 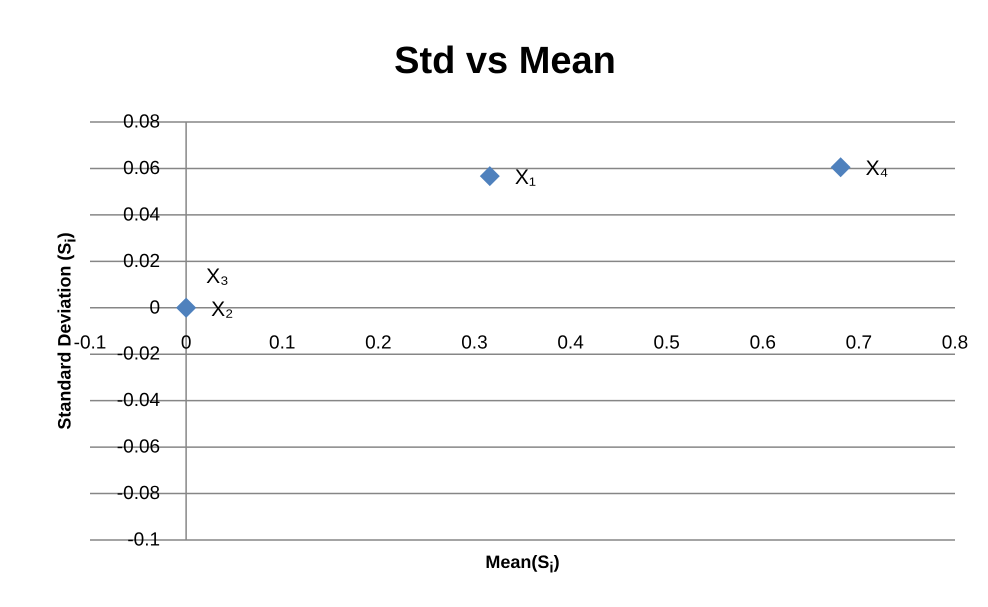 What do you see at coordinates (505, 61) in the screenshot?
I see `chart-title: Std vs Mean` at bounding box center [505, 61].